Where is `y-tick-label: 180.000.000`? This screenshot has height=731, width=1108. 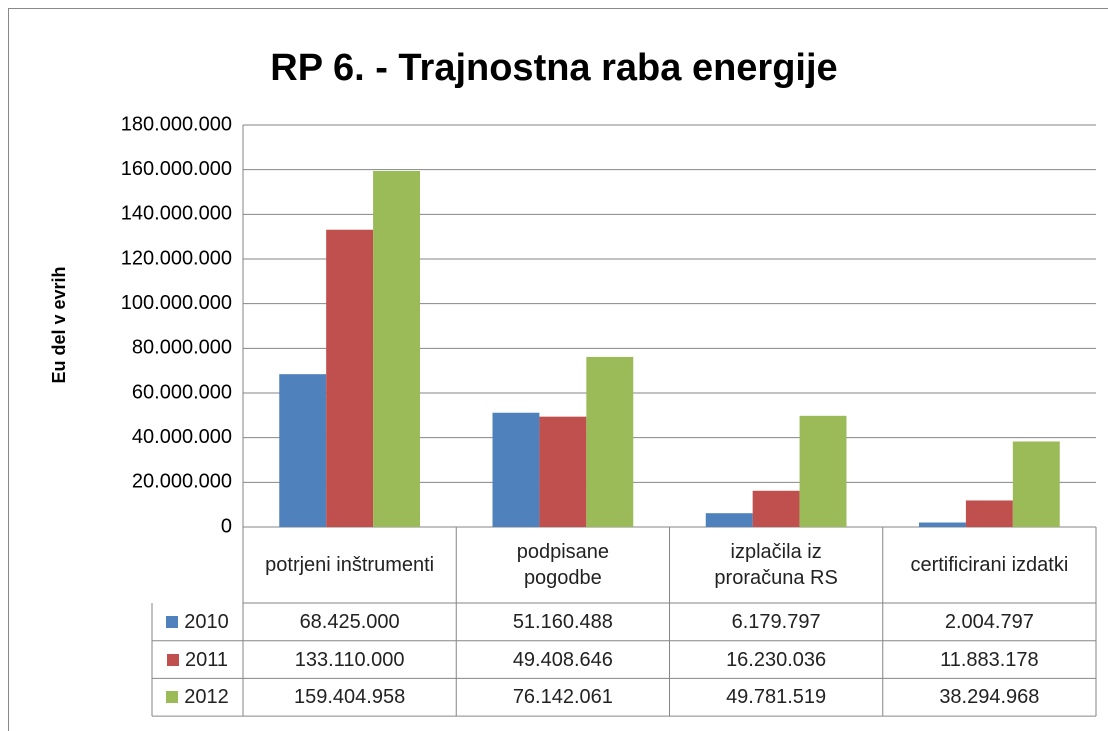 y-tick-label: 180.000.000 is located at coordinates (176, 124).